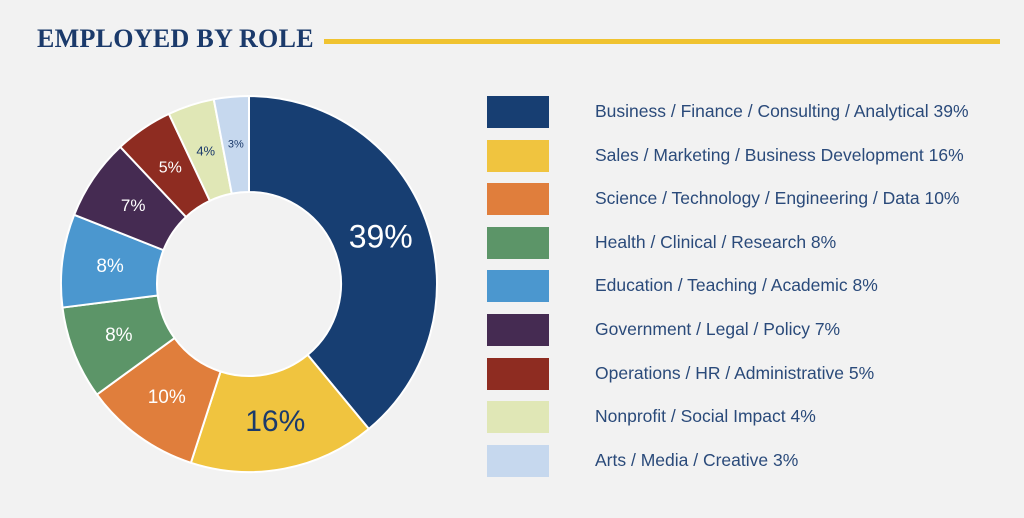 This screenshot has height=518, width=1024. Describe the element at coordinates (716, 241) in the screenshot. I see `legend-label: Health / Clinical / Research 8%` at that location.